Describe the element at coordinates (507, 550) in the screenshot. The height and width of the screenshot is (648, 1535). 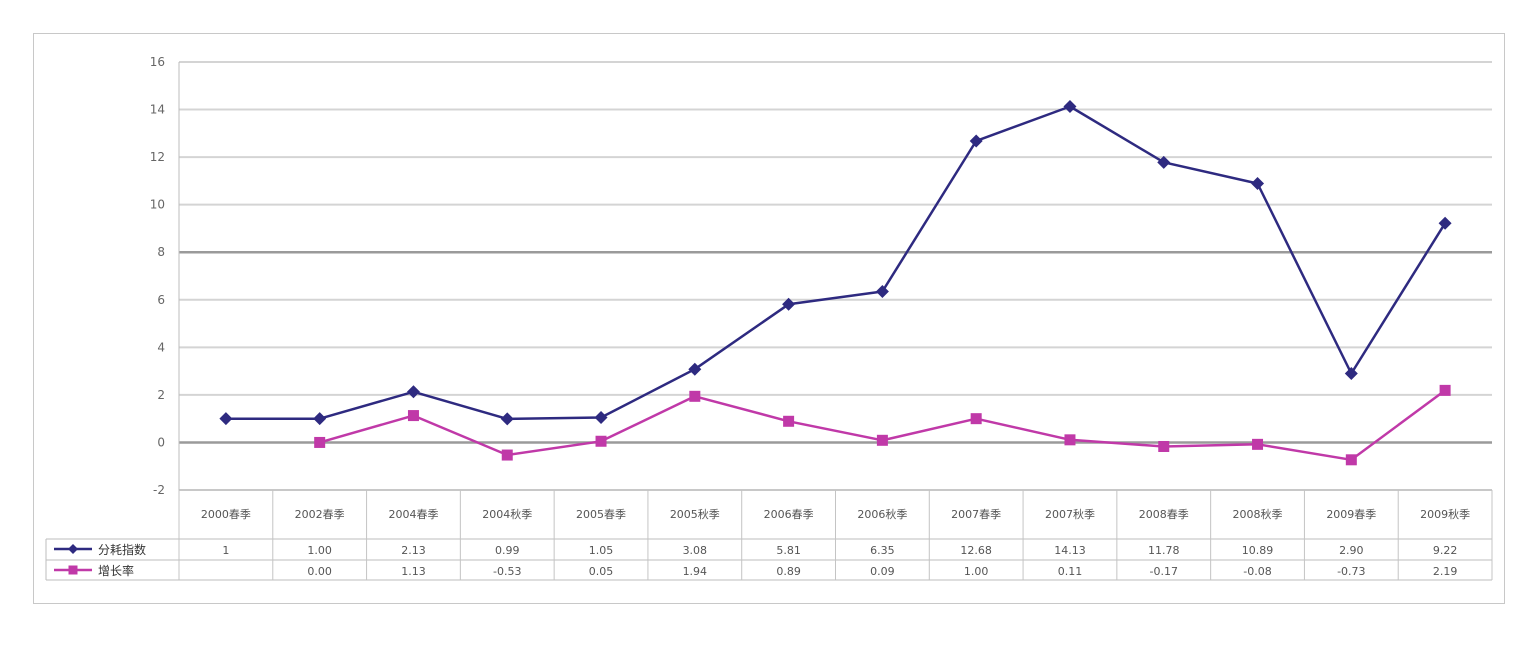
I see `table-cell-series-1: 0.99` at that location.